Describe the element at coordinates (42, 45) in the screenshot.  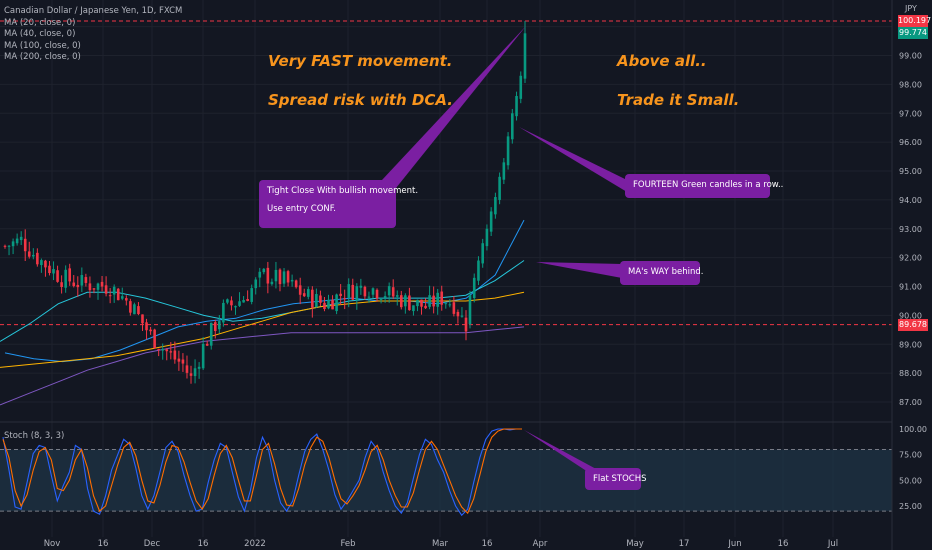
I see `legend-ma100: MA (100, close, 0)` at that location.